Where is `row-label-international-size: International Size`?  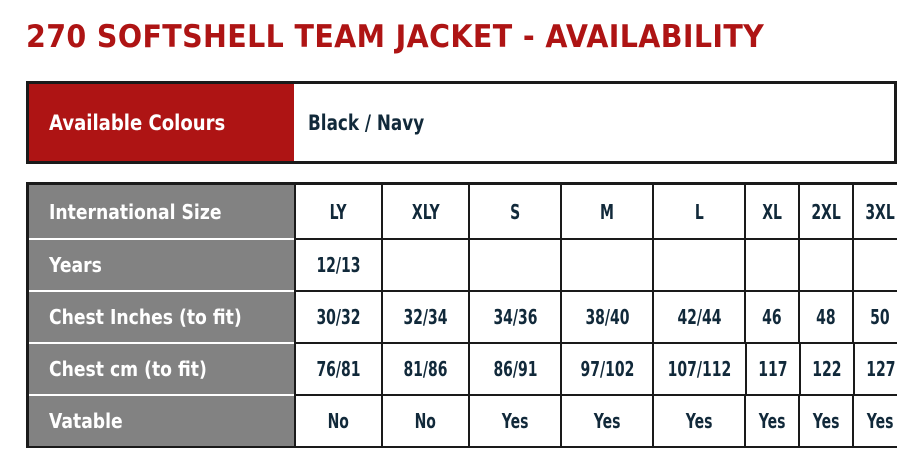 row-label-international-size: International Size is located at coordinates (161, 211).